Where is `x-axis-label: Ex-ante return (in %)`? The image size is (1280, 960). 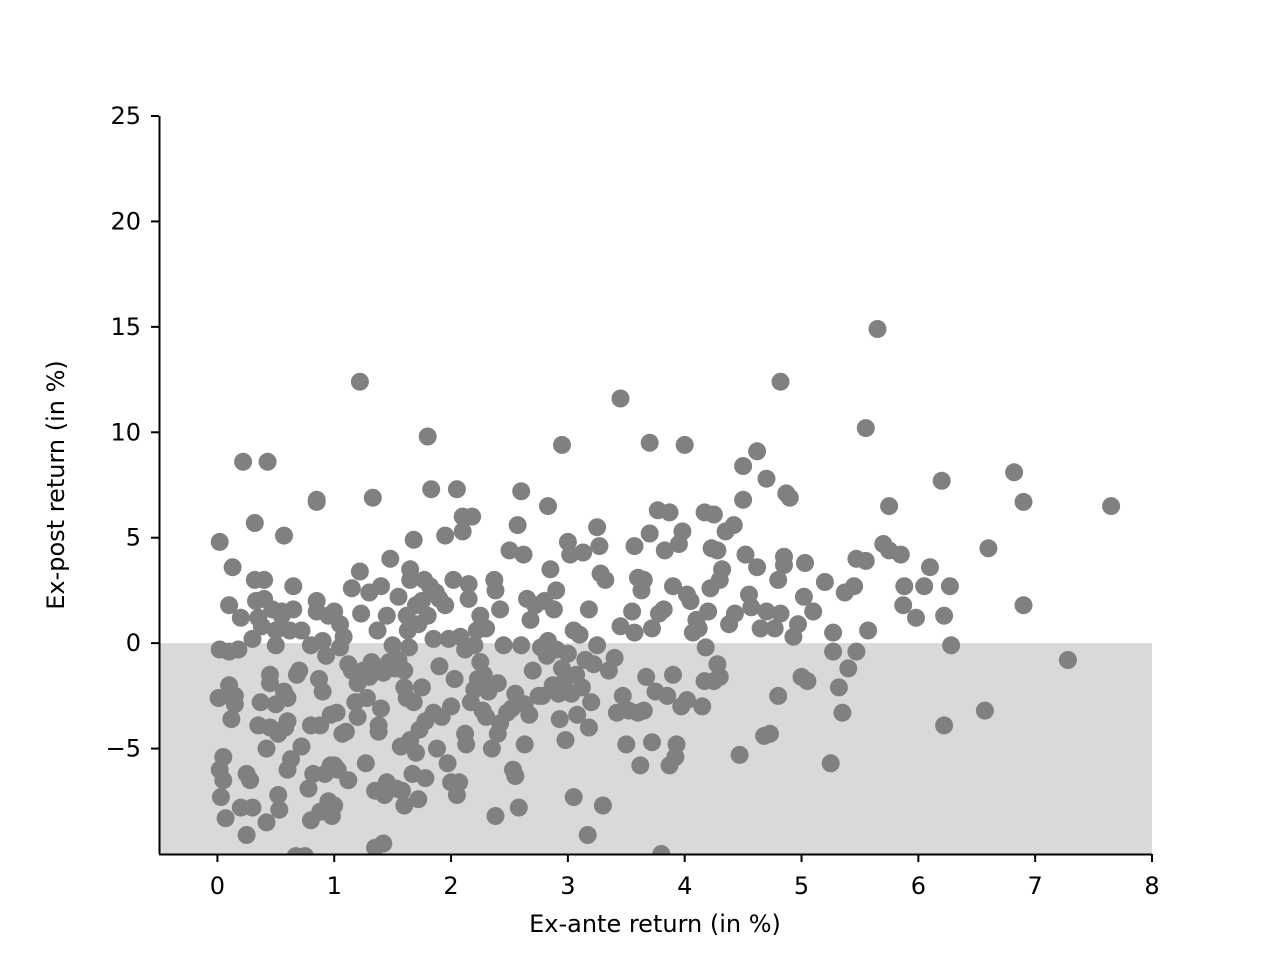
x-axis-label: Ex-ante return (in %) is located at coordinates (655, 924).